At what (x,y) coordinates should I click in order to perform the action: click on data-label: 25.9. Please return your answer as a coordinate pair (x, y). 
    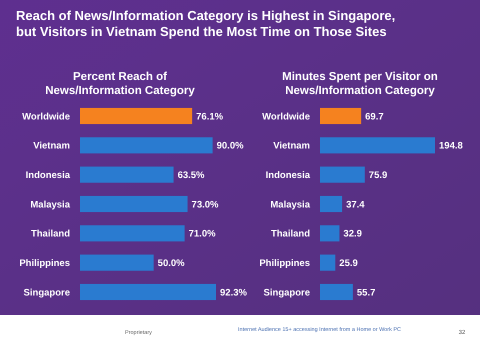
    Looking at the image, I should click on (348, 263).